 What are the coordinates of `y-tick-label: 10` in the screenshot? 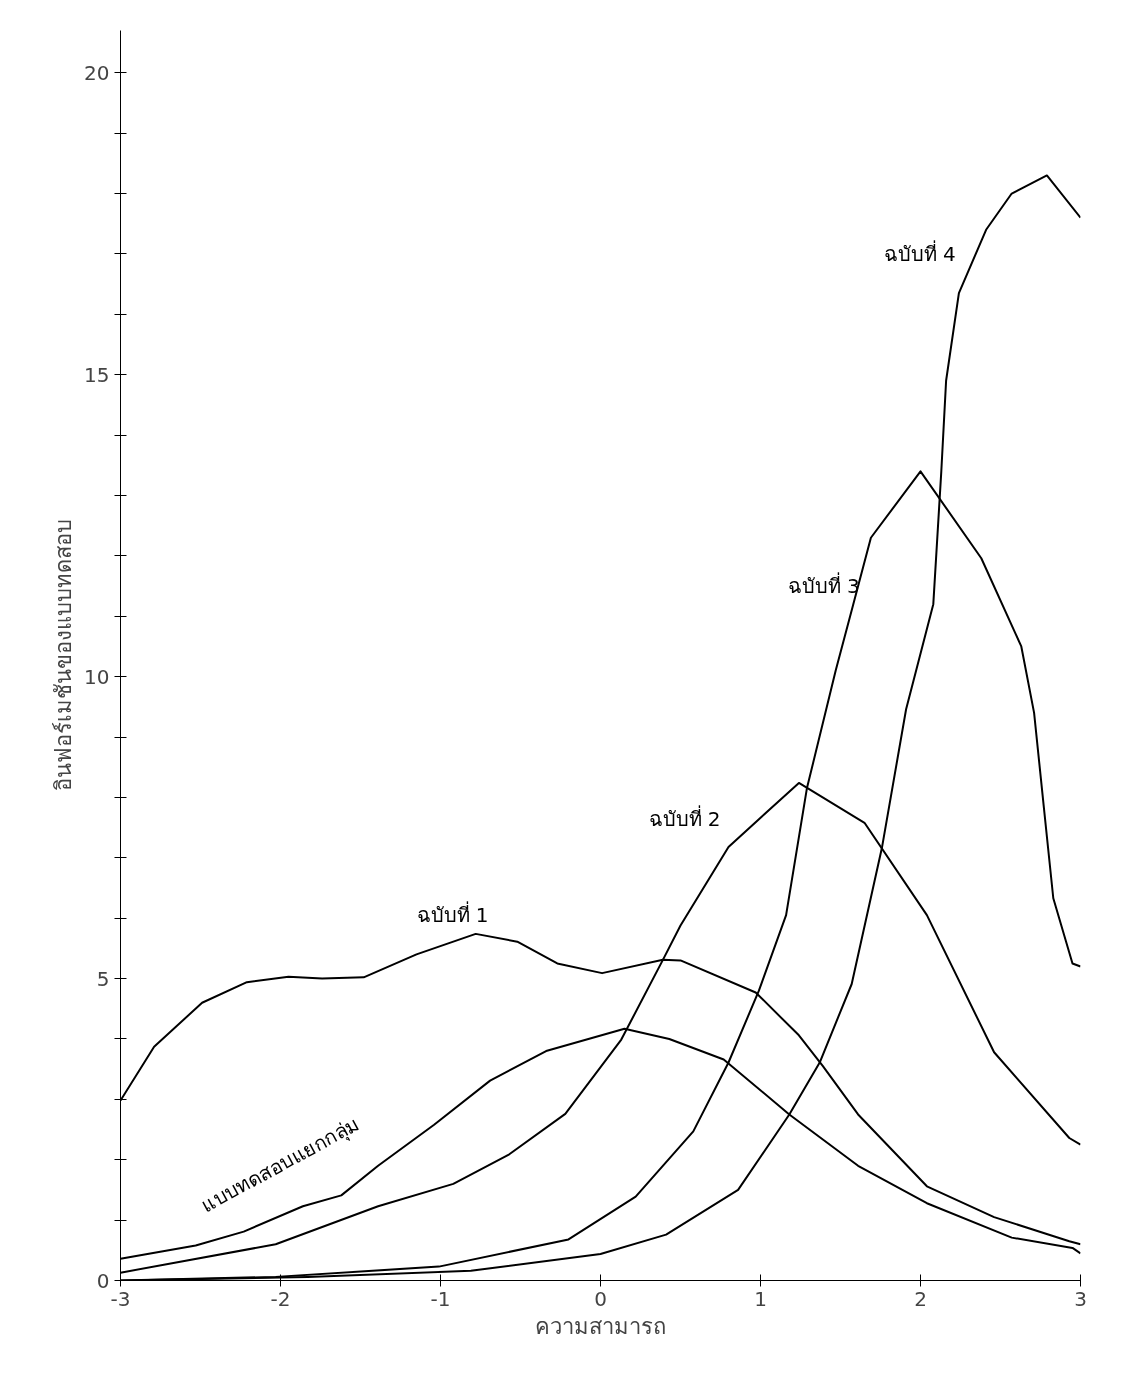 It's located at (97, 676).